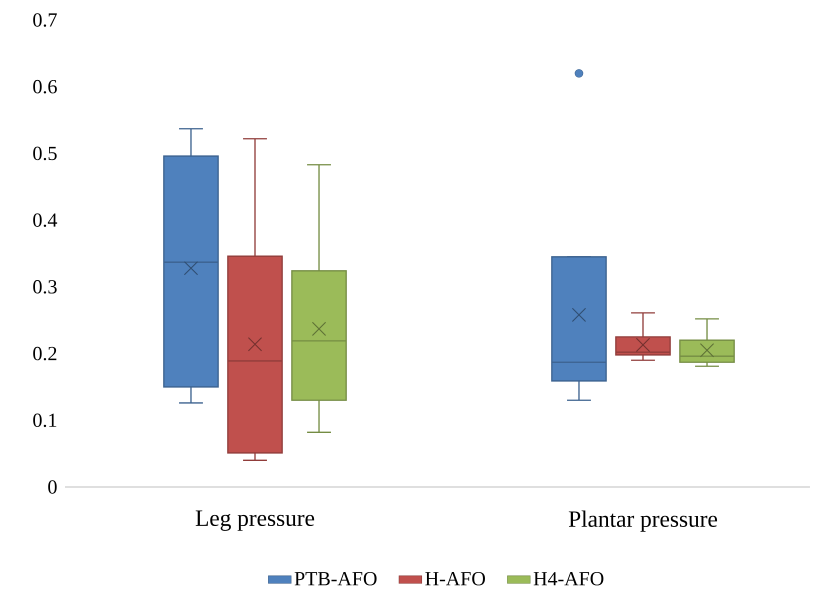 The image size is (819, 599). Describe the element at coordinates (44, 420) in the screenshot. I see `y-tick-label: 0.1` at that location.